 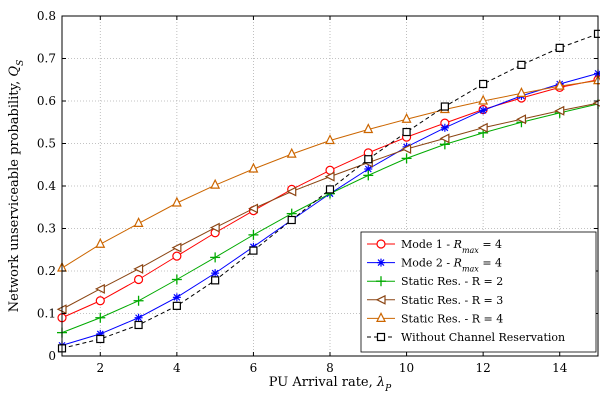 What do you see at coordinates (478, 292) in the screenshot?
I see `legend-box` at bounding box center [478, 292].